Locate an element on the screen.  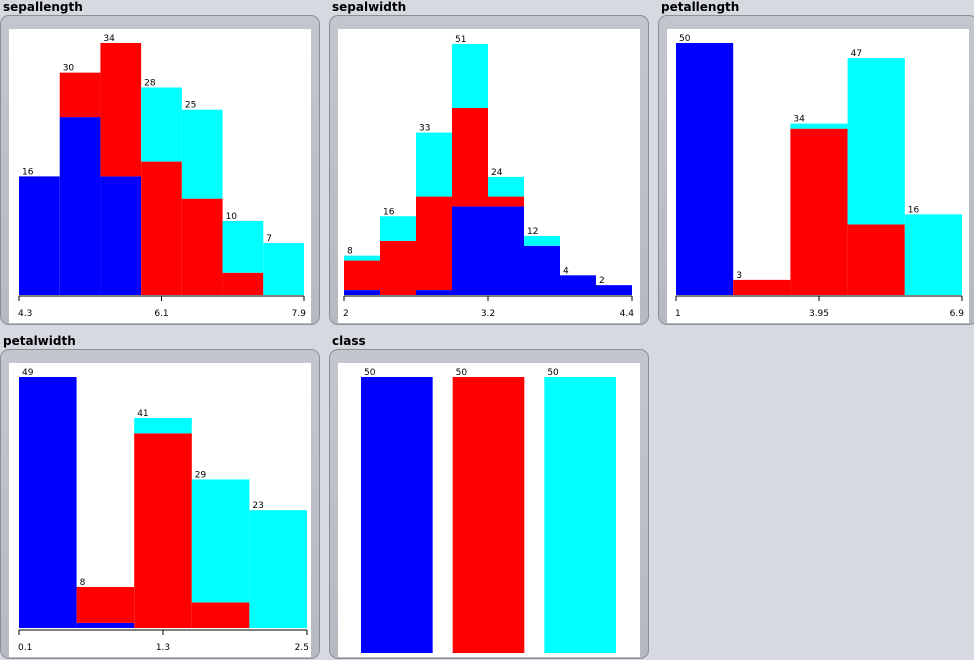
bar-chart-class: 50 50 50 is located at coordinates (488, 510).